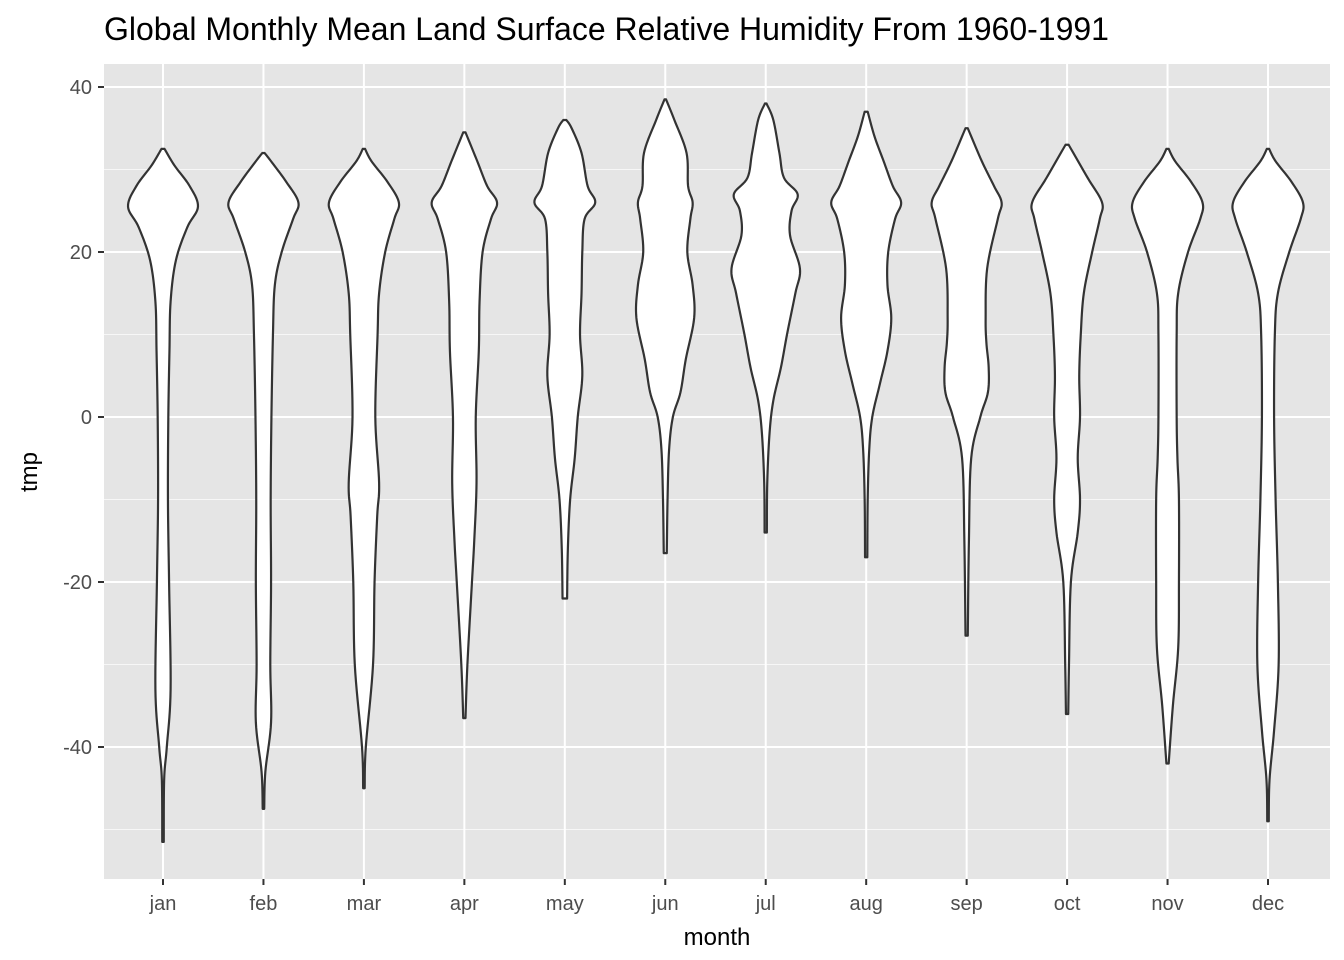 The image size is (1344, 960). Describe the element at coordinates (665, 326) in the screenshot. I see `violin-jun` at that location.